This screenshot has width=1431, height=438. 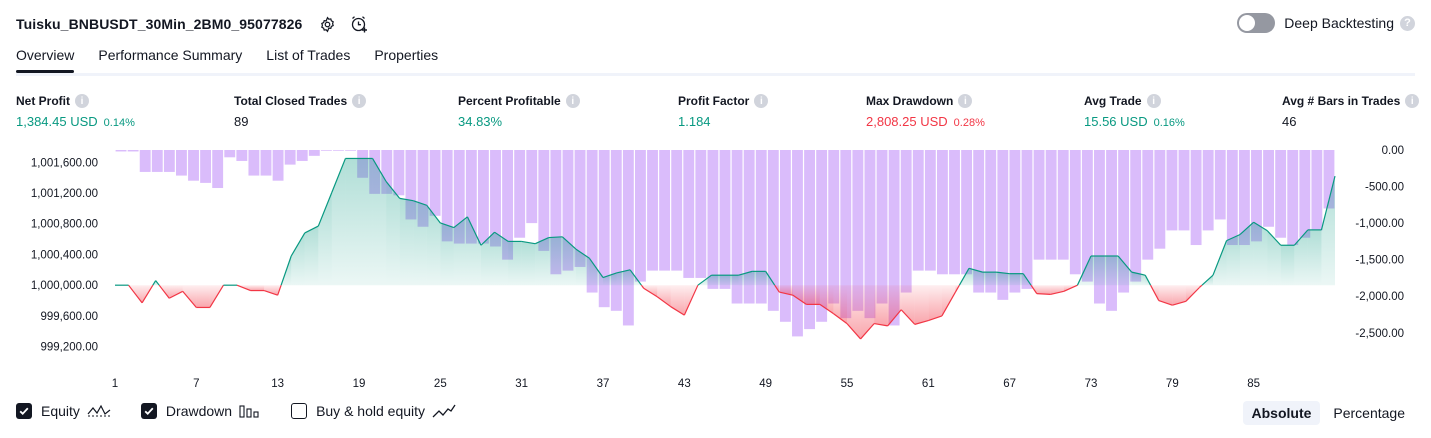 What do you see at coordinates (1009, 384) in the screenshot?
I see `x-tick-label: 67` at bounding box center [1009, 384].